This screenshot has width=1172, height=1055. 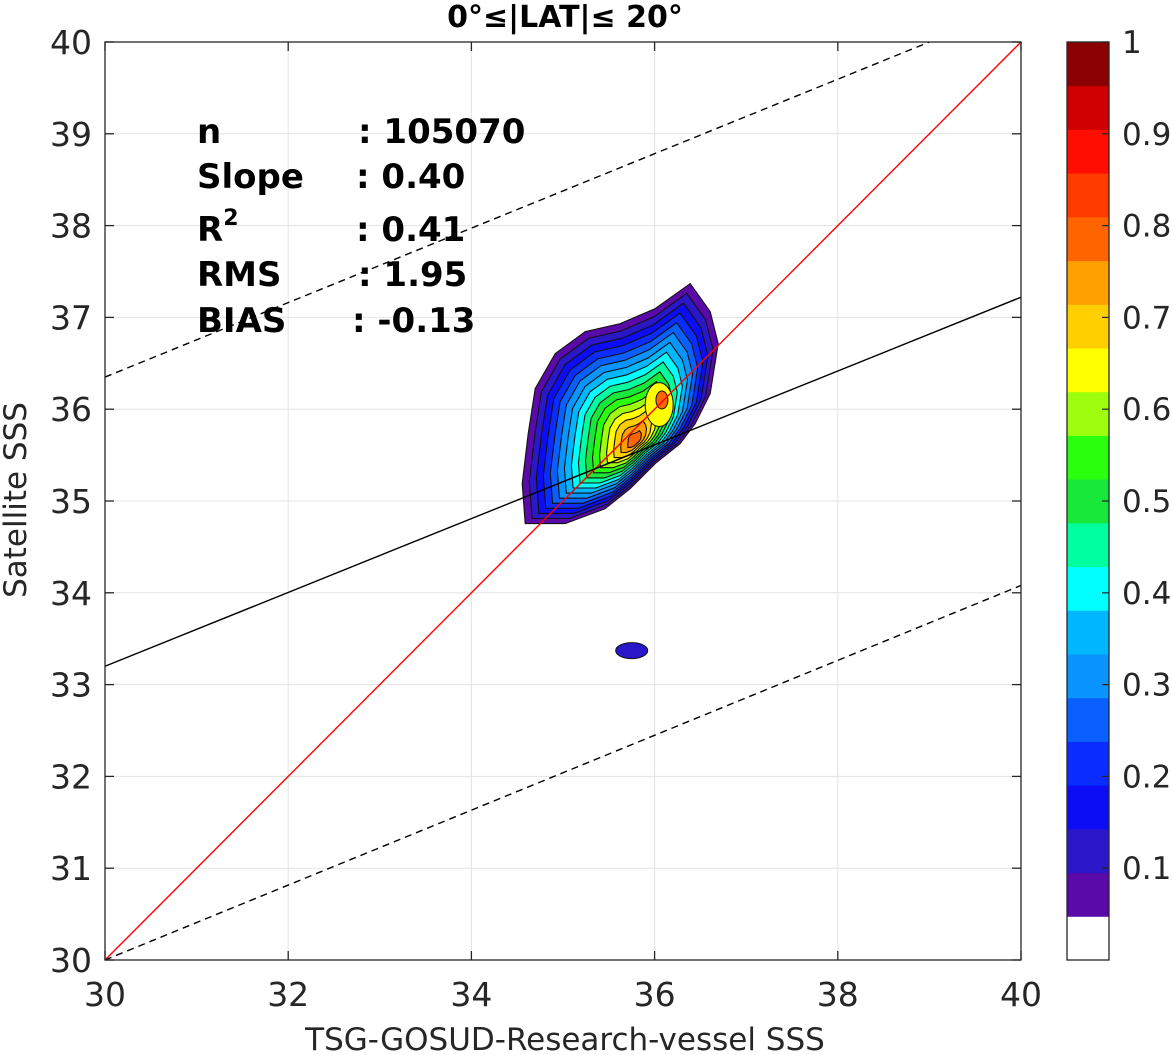 I want to click on stat-label: n, so click(x=209, y=132).